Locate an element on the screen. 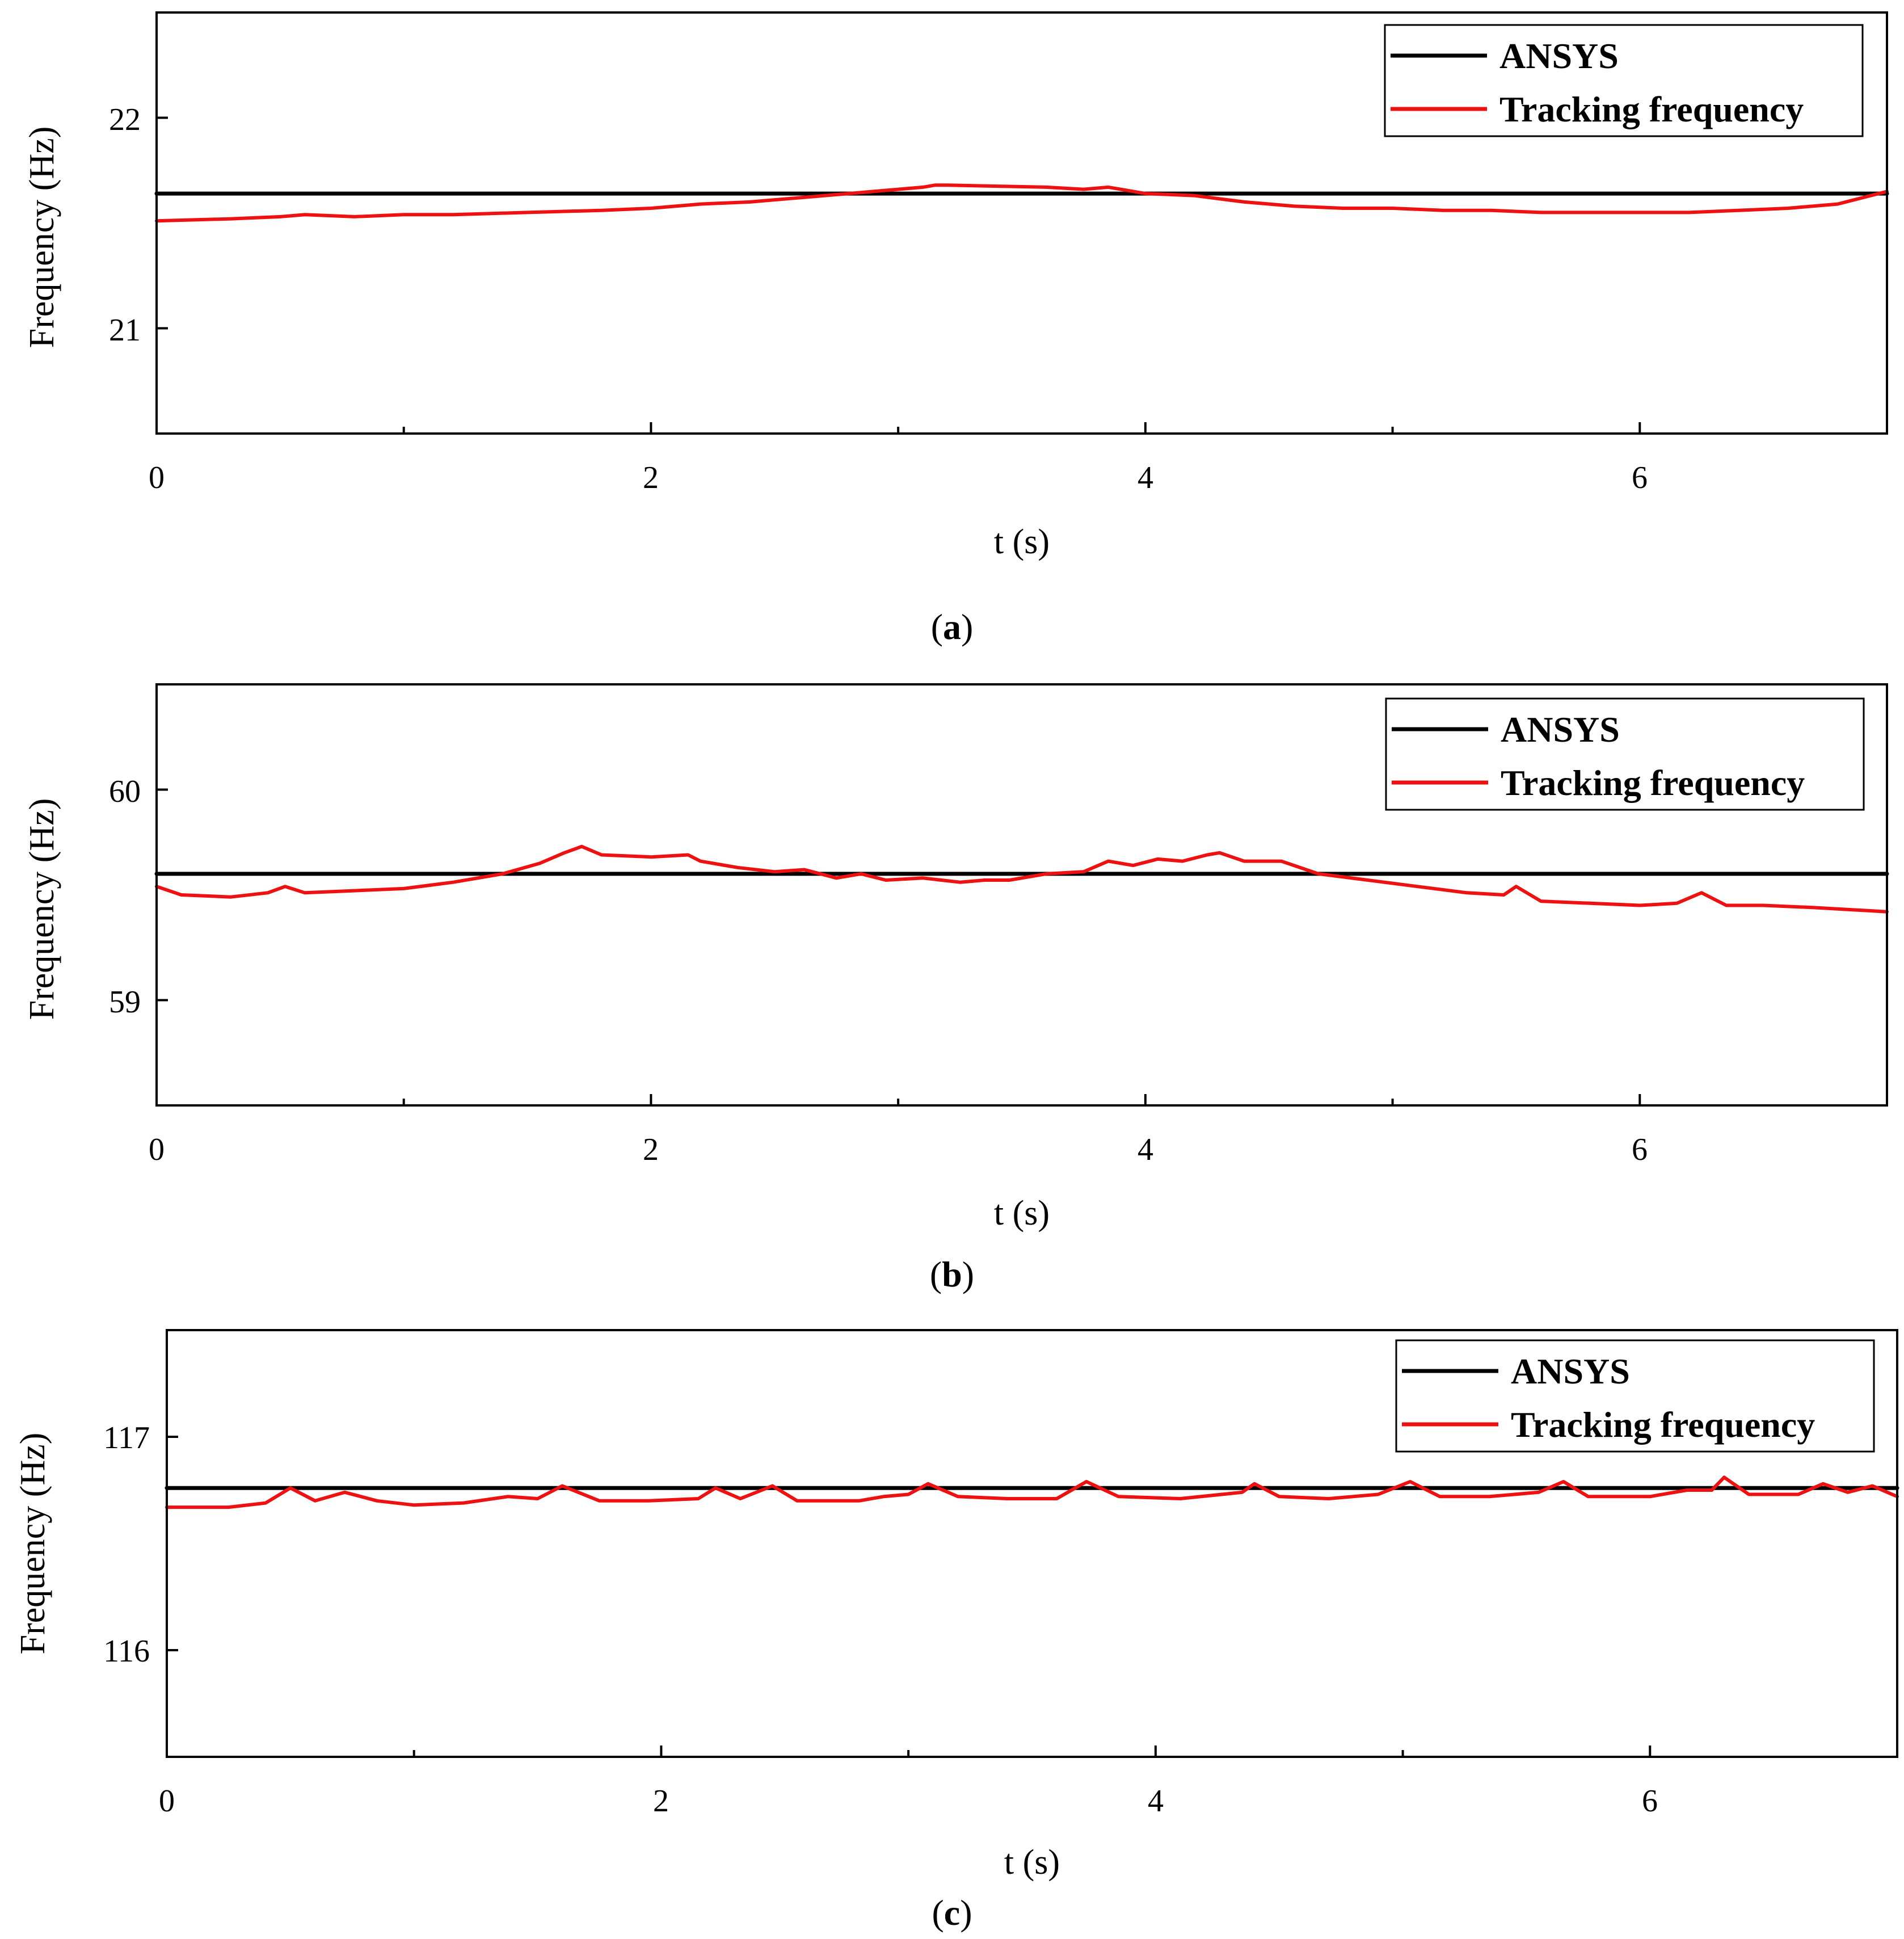 Image resolution: width=1904 pixels, height=1939 pixels. panel-c-caption-open: ( is located at coordinates (937, 1912).